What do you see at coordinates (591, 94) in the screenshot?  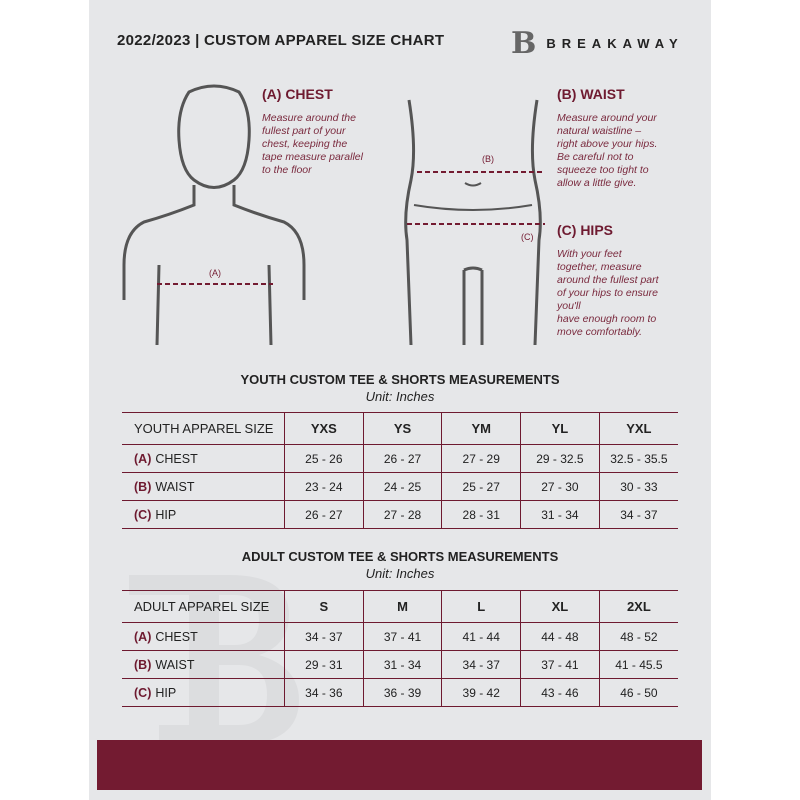 I see `waist-heading: (B) WAIST` at bounding box center [591, 94].